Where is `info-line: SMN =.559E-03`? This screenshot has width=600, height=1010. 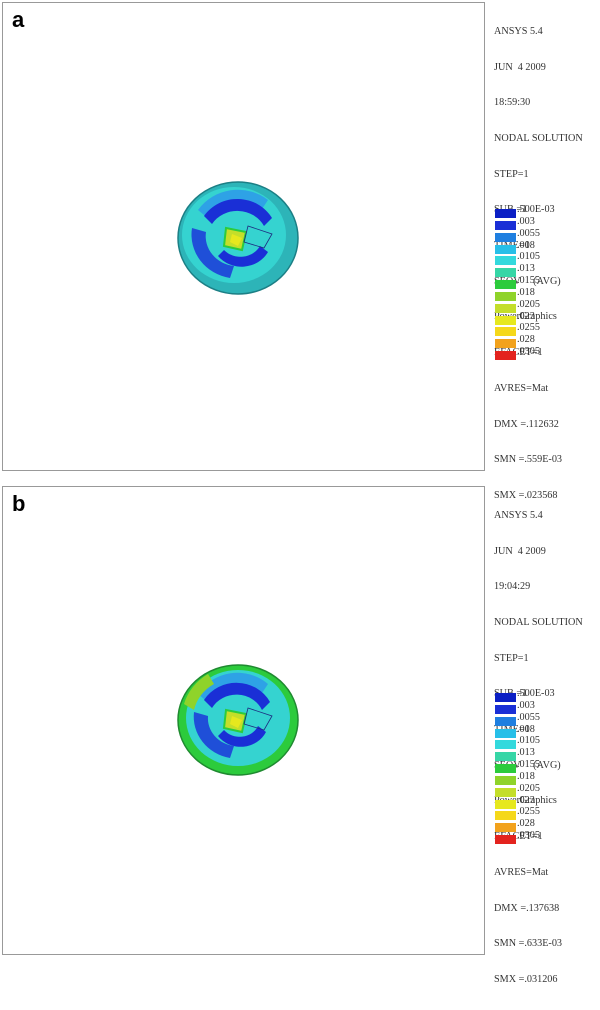
info-line: SMN =.559E-03 is located at coordinates (528, 460).